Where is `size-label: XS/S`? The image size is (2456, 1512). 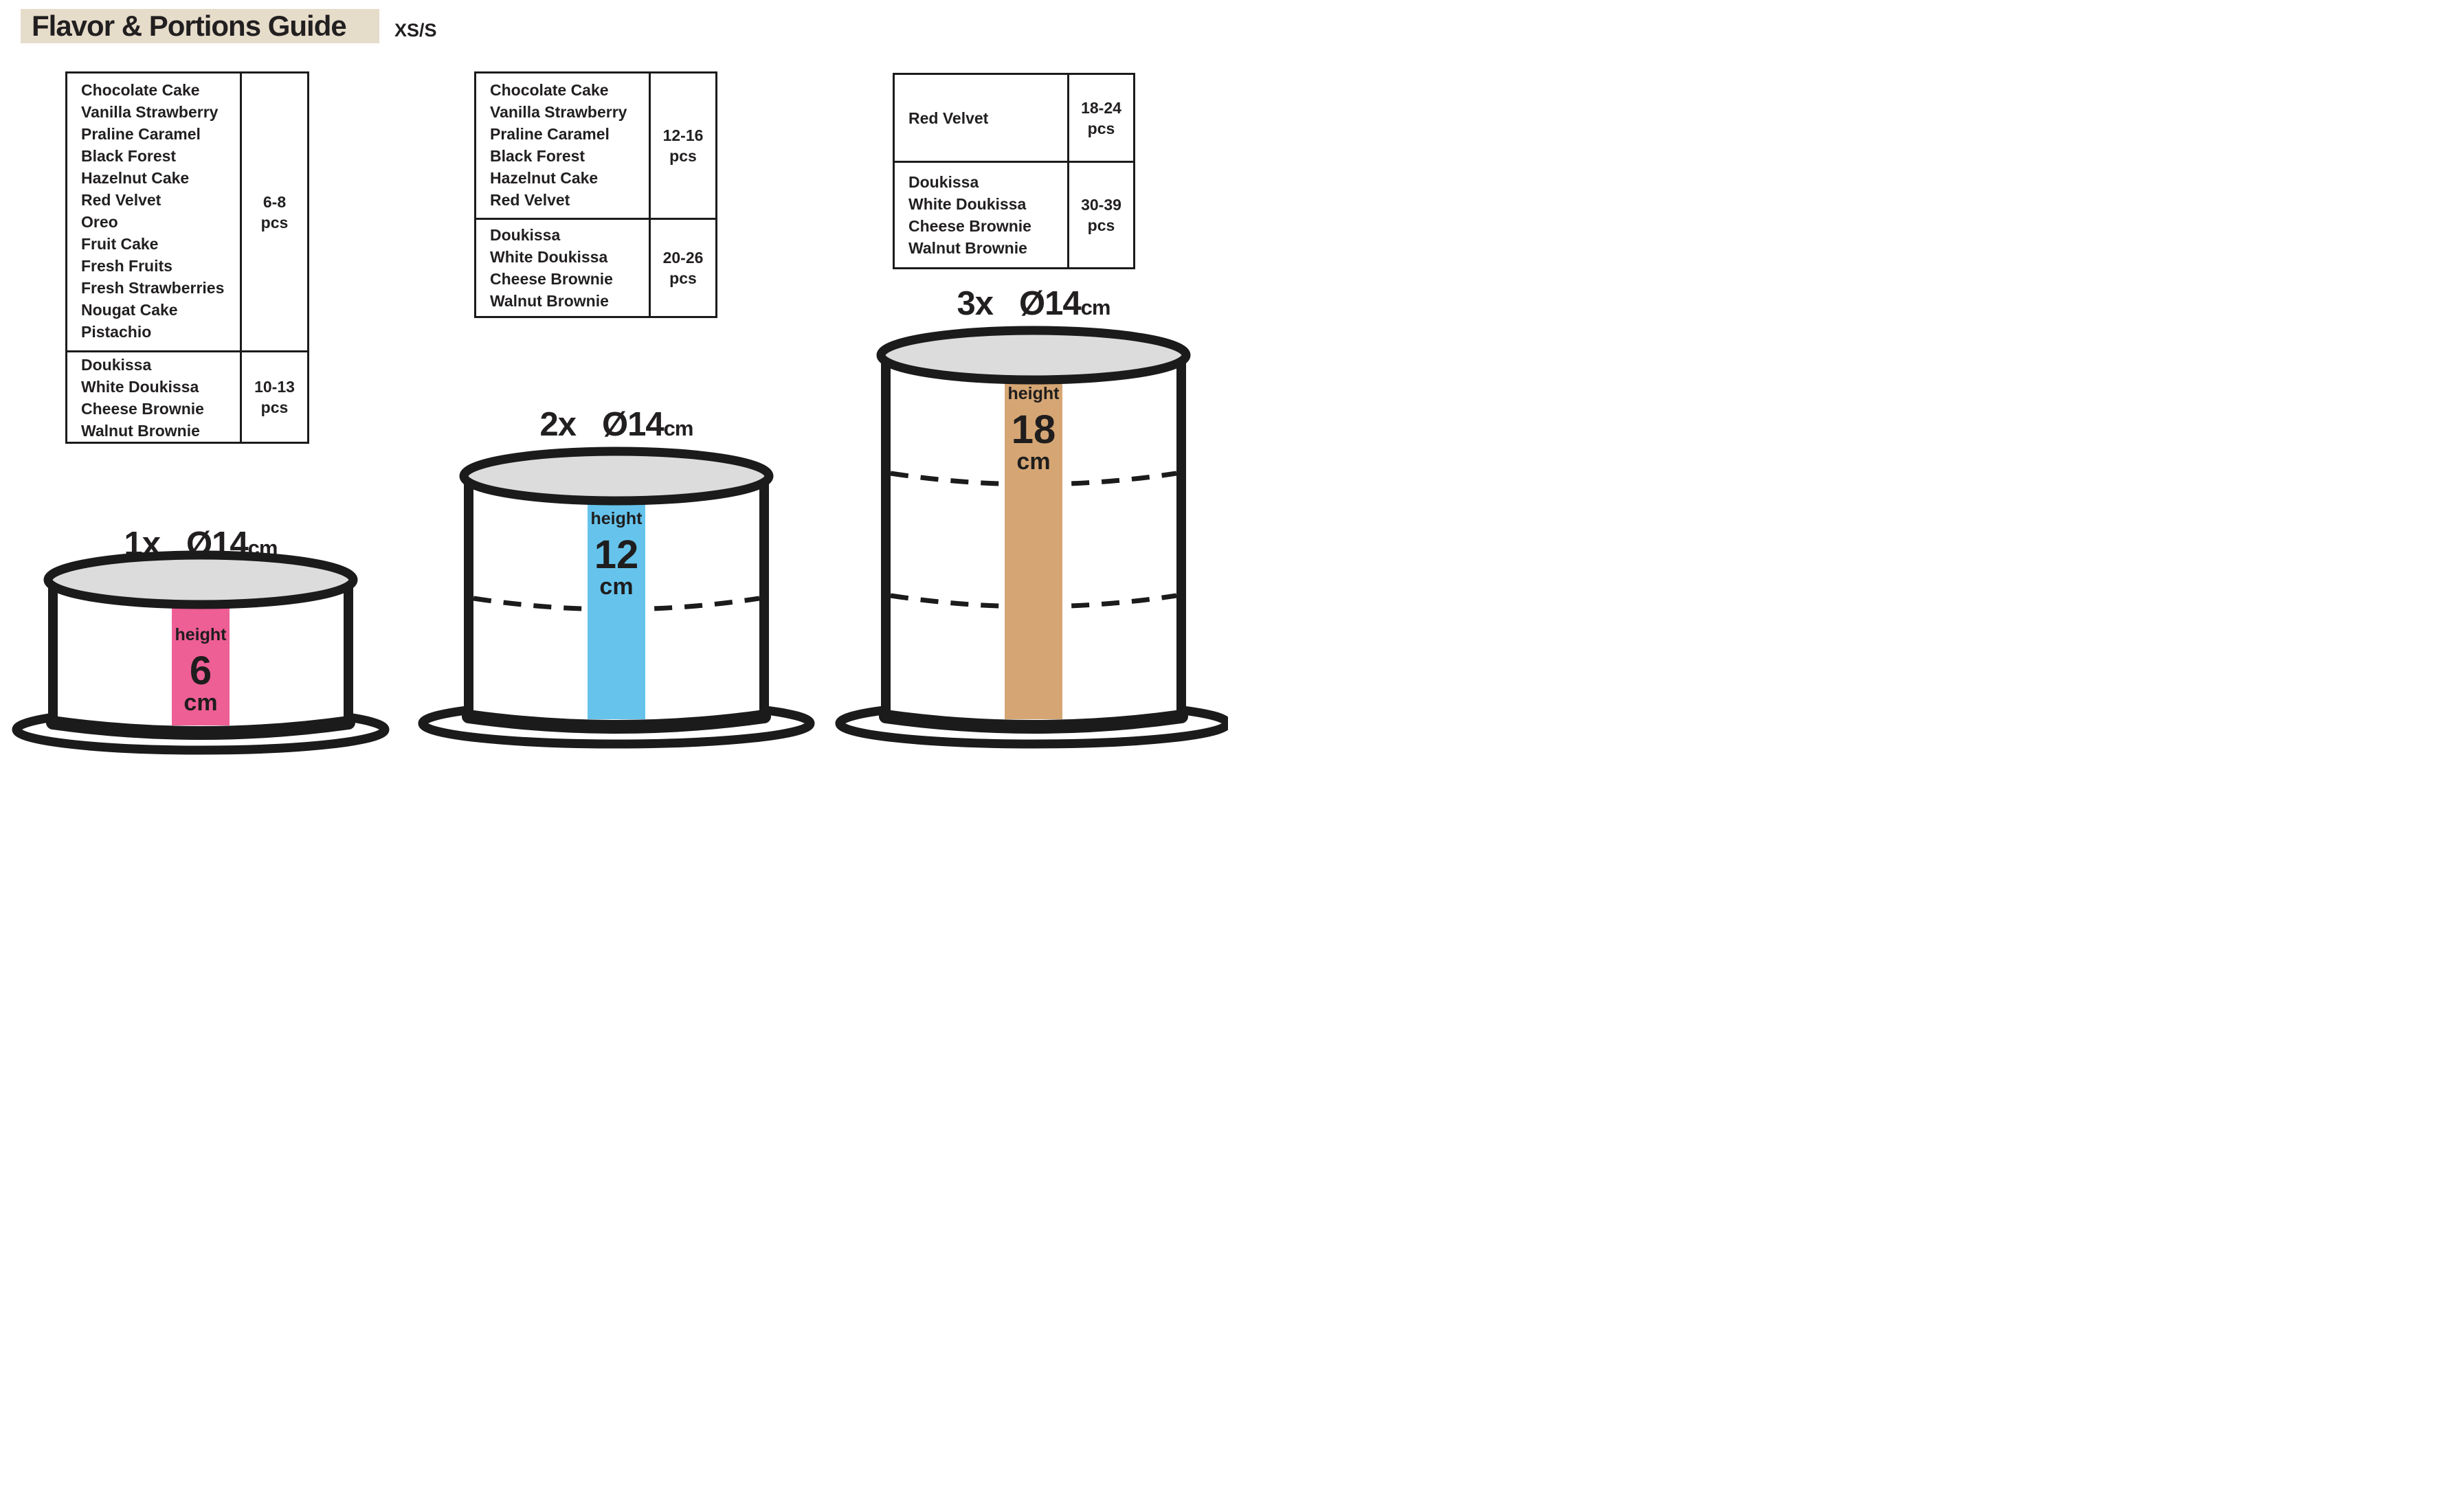 size-label: XS/S is located at coordinates (416, 30).